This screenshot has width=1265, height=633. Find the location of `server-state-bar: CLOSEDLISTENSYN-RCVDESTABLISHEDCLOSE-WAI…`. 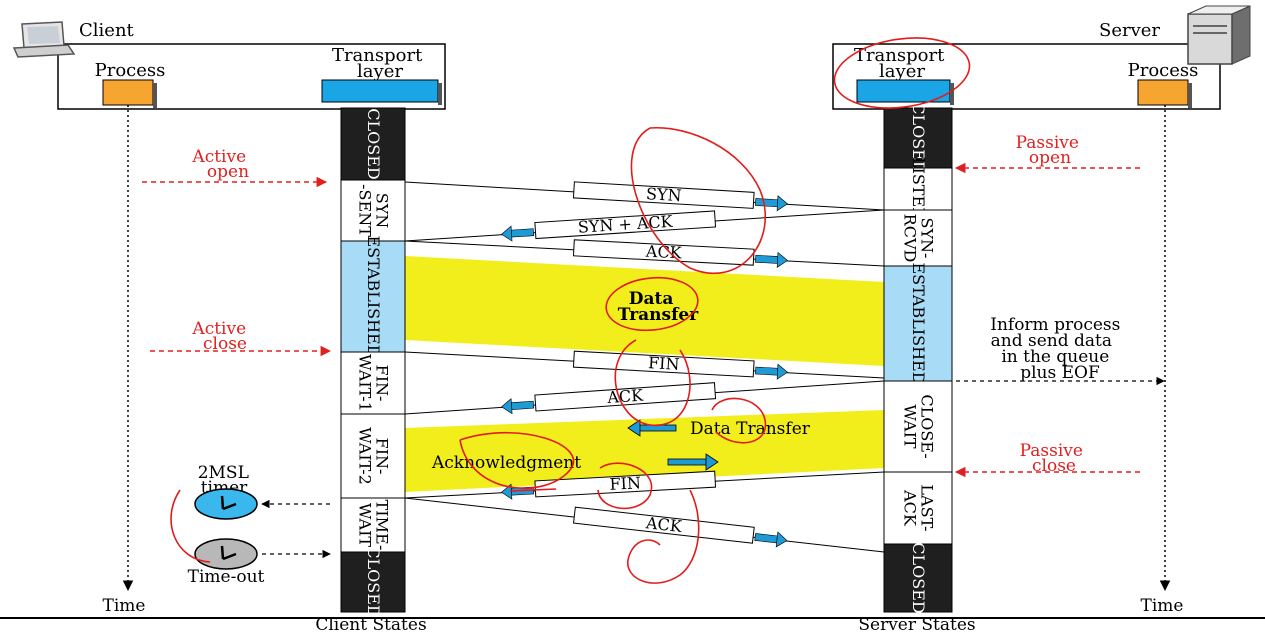

server-state-bar: CLOSEDLISTENSYN-RCVDESTABLISHEDCLOSE-WAI… is located at coordinates (918, 358).